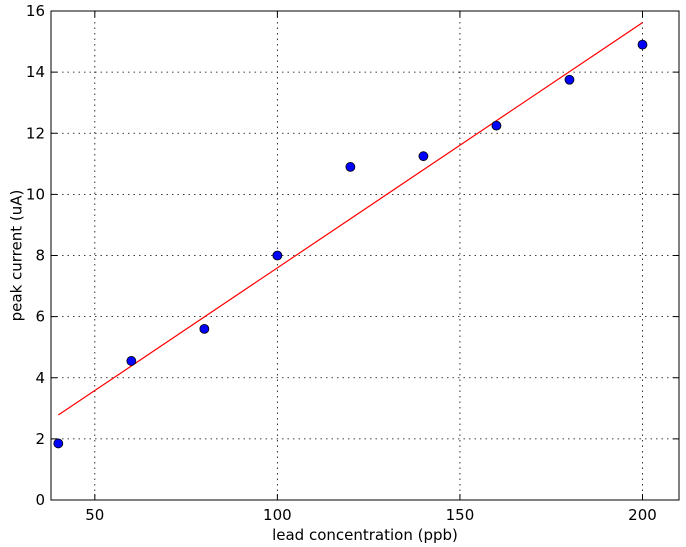  What do you see at coordinates (35, 72) in the screenshot?
I see `y-tick-label: 14` at bounding box center [35, 72].